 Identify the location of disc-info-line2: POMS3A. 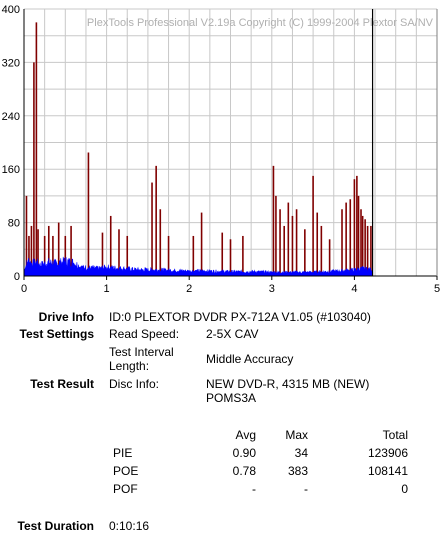
(231, 398).